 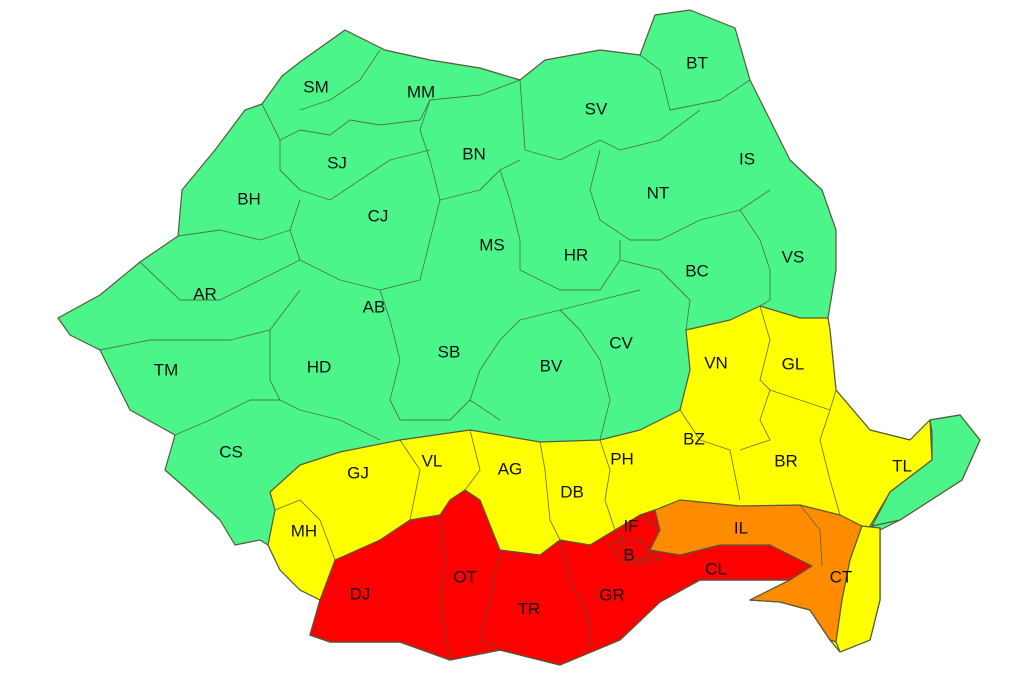 I want to click on county-label-cl: CL, so click(x=716, y=568).